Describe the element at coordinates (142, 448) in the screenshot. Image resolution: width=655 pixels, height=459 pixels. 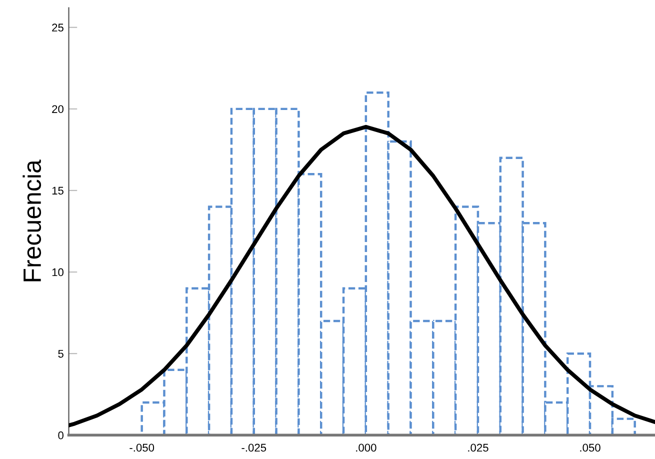
I see `x-tick-label: -.050` at that location.